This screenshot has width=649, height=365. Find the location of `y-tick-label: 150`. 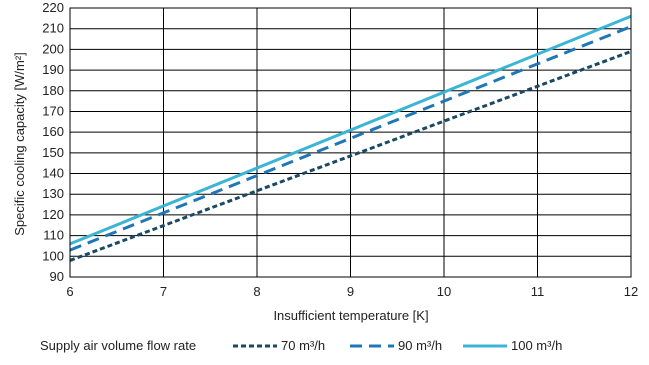

y-tick-label: 150 is located at coordinates (53, 152).